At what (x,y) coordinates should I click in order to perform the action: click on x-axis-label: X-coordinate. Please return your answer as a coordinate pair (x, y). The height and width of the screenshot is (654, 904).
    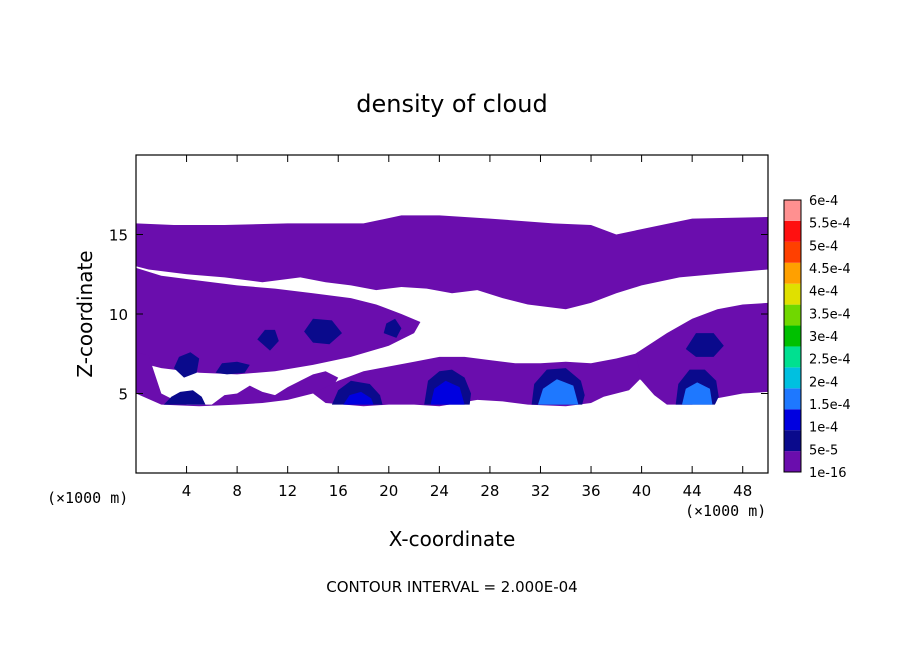
    Looking at the image, I should click on (452, 539).